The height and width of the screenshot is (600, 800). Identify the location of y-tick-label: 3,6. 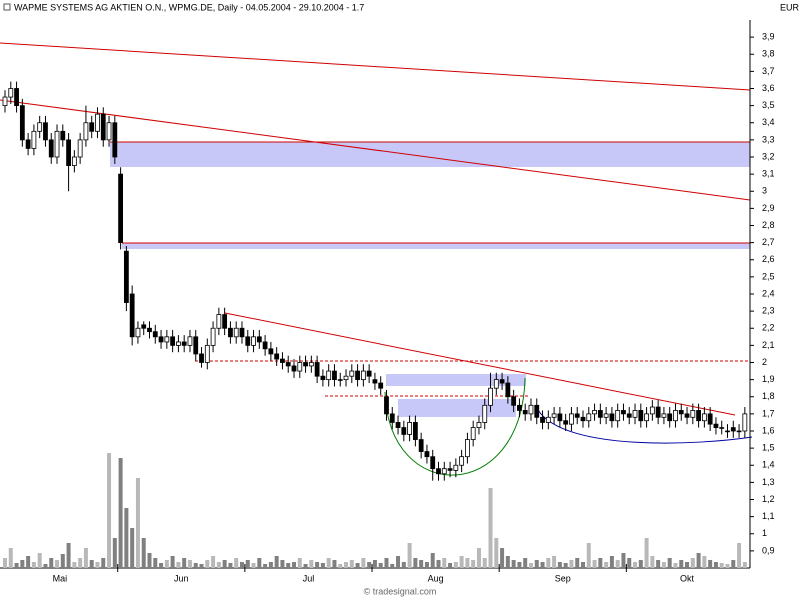
(768, 88).